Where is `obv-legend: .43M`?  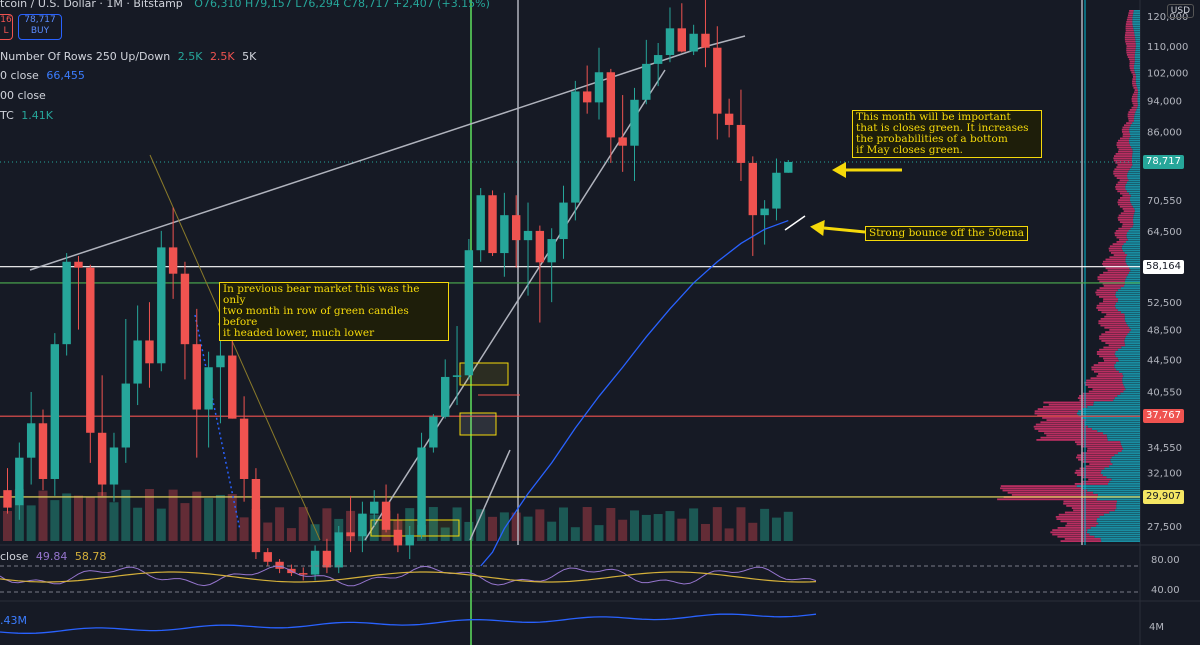 obv-legend: .43M is located at coordinates (13, 620).